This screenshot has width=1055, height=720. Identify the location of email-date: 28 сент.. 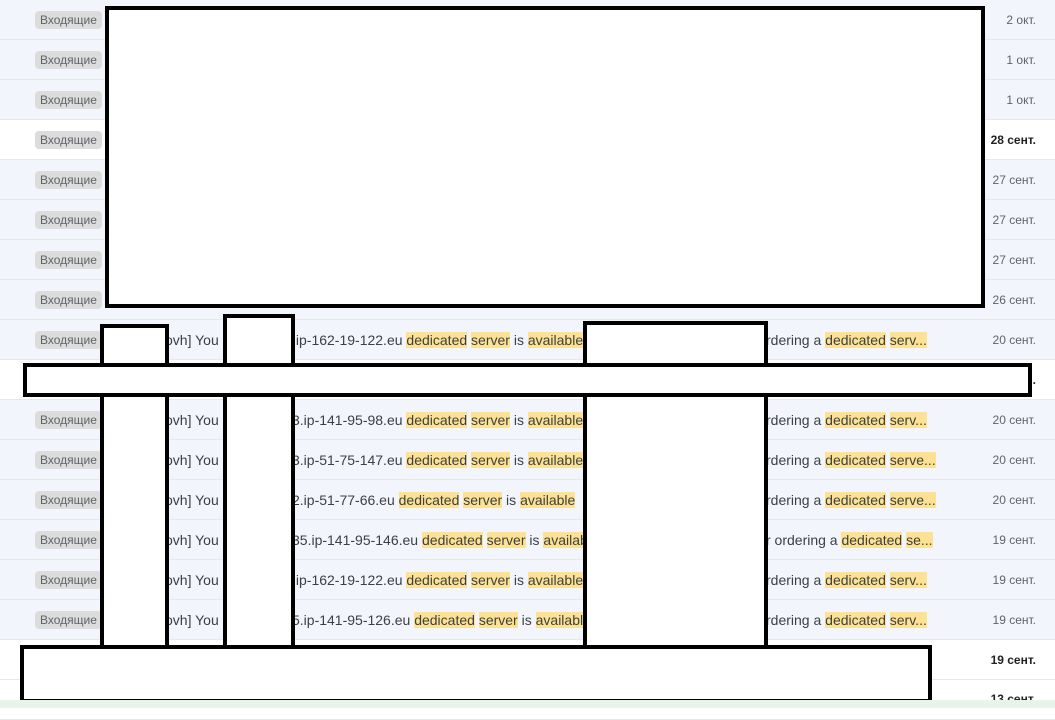
(1013, 140).